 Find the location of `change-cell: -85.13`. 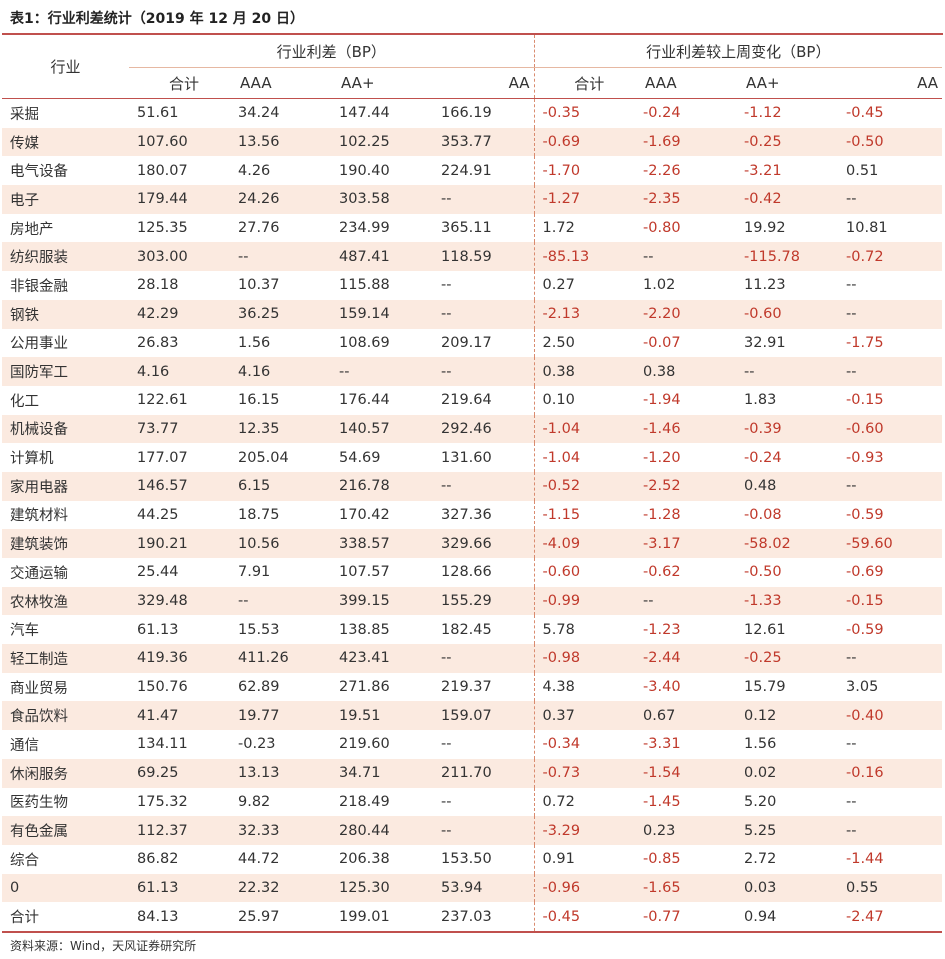

change-cell: -85.13 is located at coordinates (584, 257).